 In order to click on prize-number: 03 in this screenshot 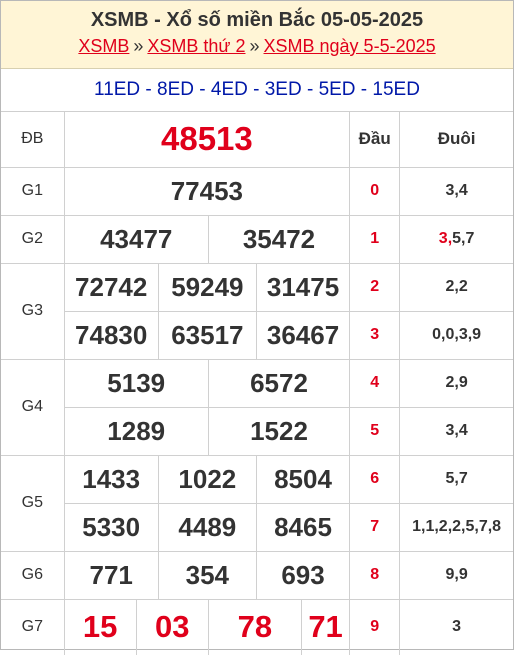, I will do `click(172, 626)`.